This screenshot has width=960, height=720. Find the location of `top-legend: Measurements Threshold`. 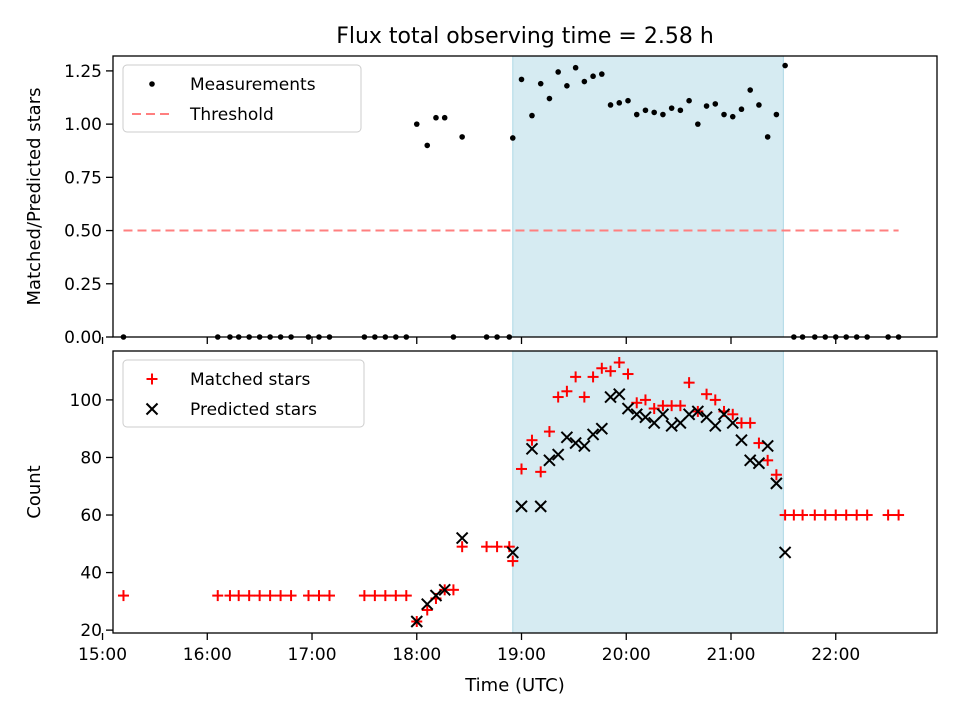

top-legend: Measurements Threshold is located at coordinates (242, 98).